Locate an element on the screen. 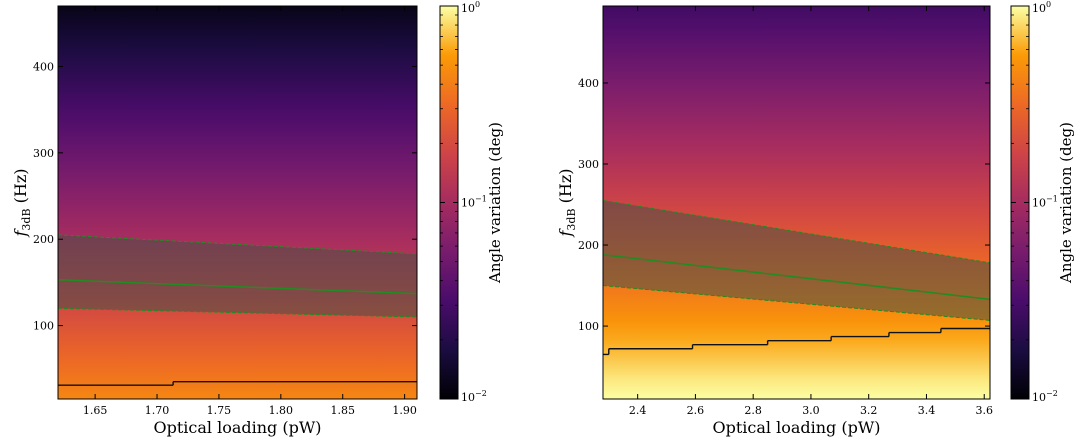 This screenshot has width=1086, height=443. x-tick-label: 2.8 is located at coordinates (753, 410).